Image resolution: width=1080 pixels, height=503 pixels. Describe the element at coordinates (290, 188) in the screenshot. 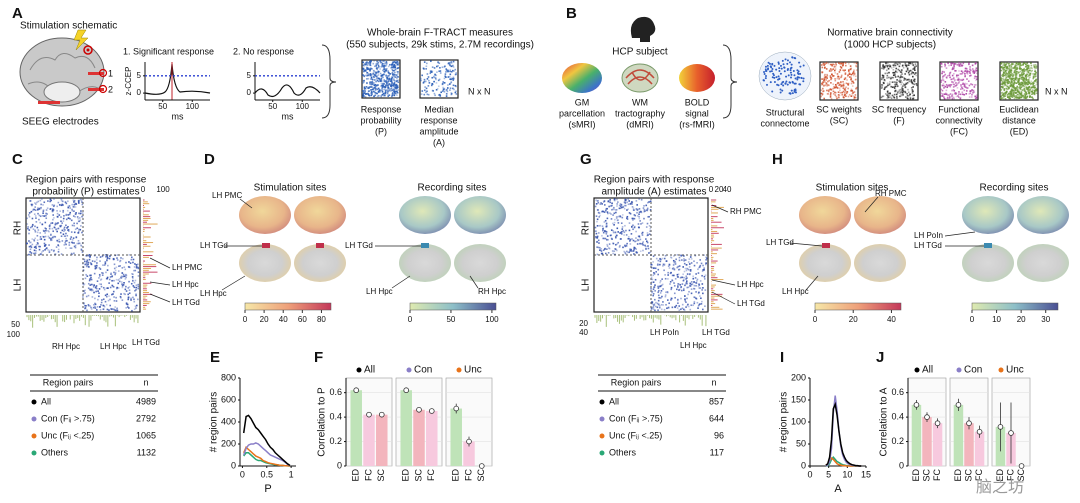

I see `label: Stimulation sites` at that location.